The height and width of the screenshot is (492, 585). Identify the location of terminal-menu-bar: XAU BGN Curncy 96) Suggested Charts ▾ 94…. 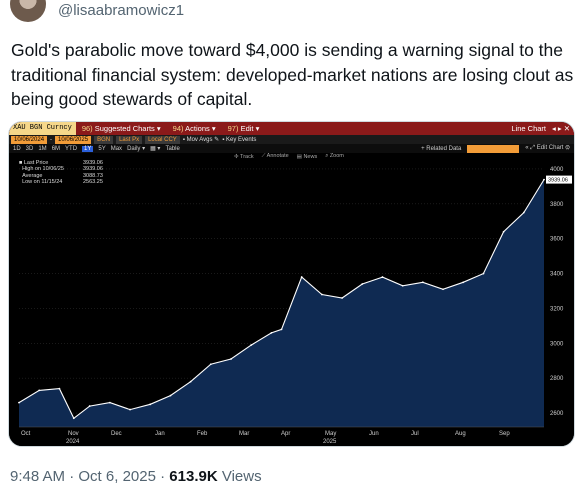
(291, 128).